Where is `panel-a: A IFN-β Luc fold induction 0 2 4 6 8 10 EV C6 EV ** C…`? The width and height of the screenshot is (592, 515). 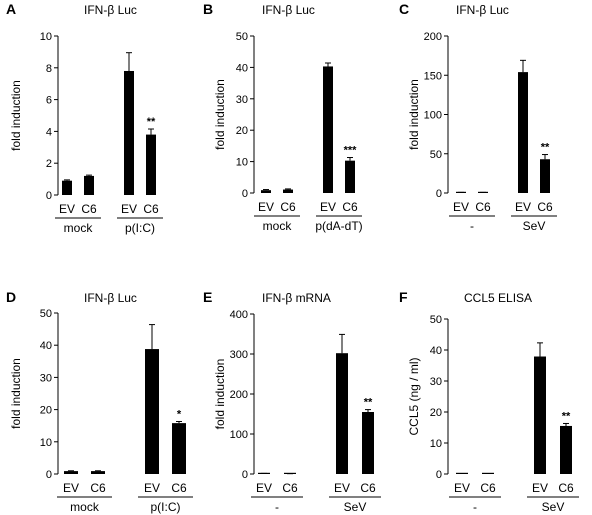 panel-a: A IFN-β Luc fold induction 0 2 4 6 8 10 EV C6 EV ** C… is located at coordinates (84, 118).